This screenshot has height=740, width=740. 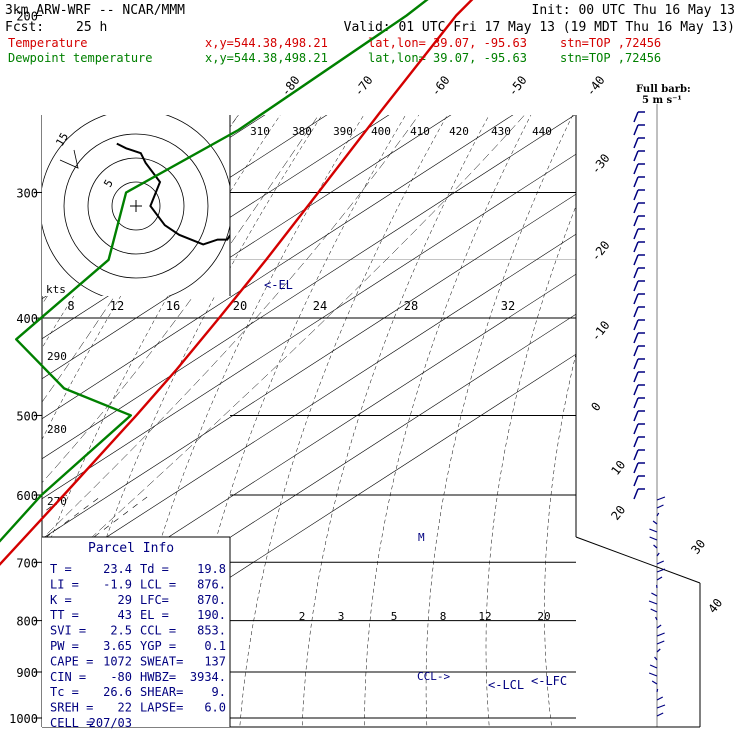 What do you see at coordinates (610, 58) in the screenshot?
I see `legend-dewpoint-stn: stn=TOP ,72456` at bounding box center [610, 58].